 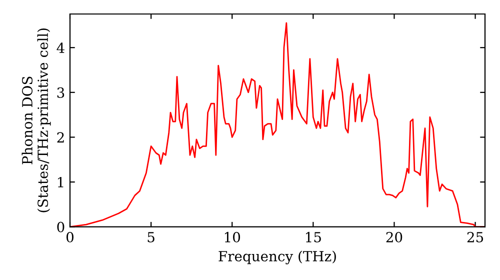 I want to click on y-tick-label: 3, so click(x=60, y=92).